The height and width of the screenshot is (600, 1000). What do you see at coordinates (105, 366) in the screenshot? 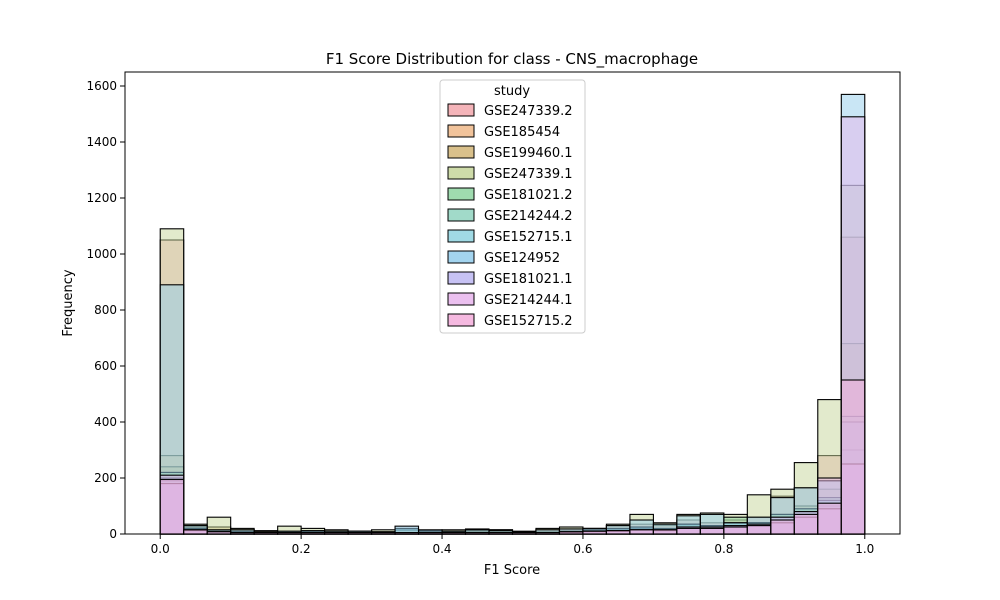
I see `y-tick-label: 600` at bounding box center [105, 366].